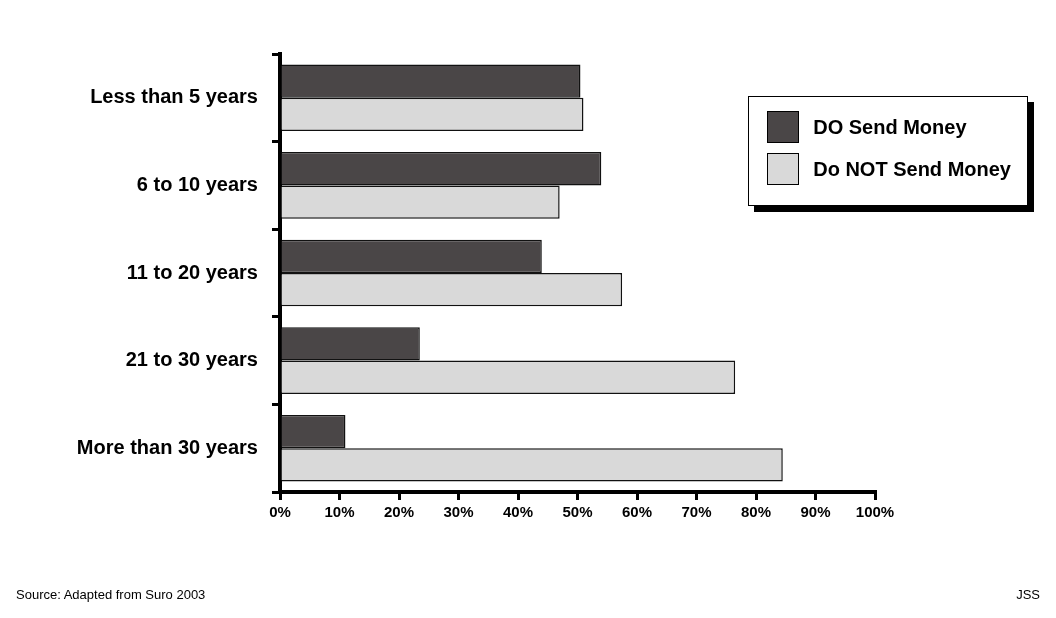 The image size is (1056, 618). I want to click on x-tick-label: 20%, so click(399, 512).